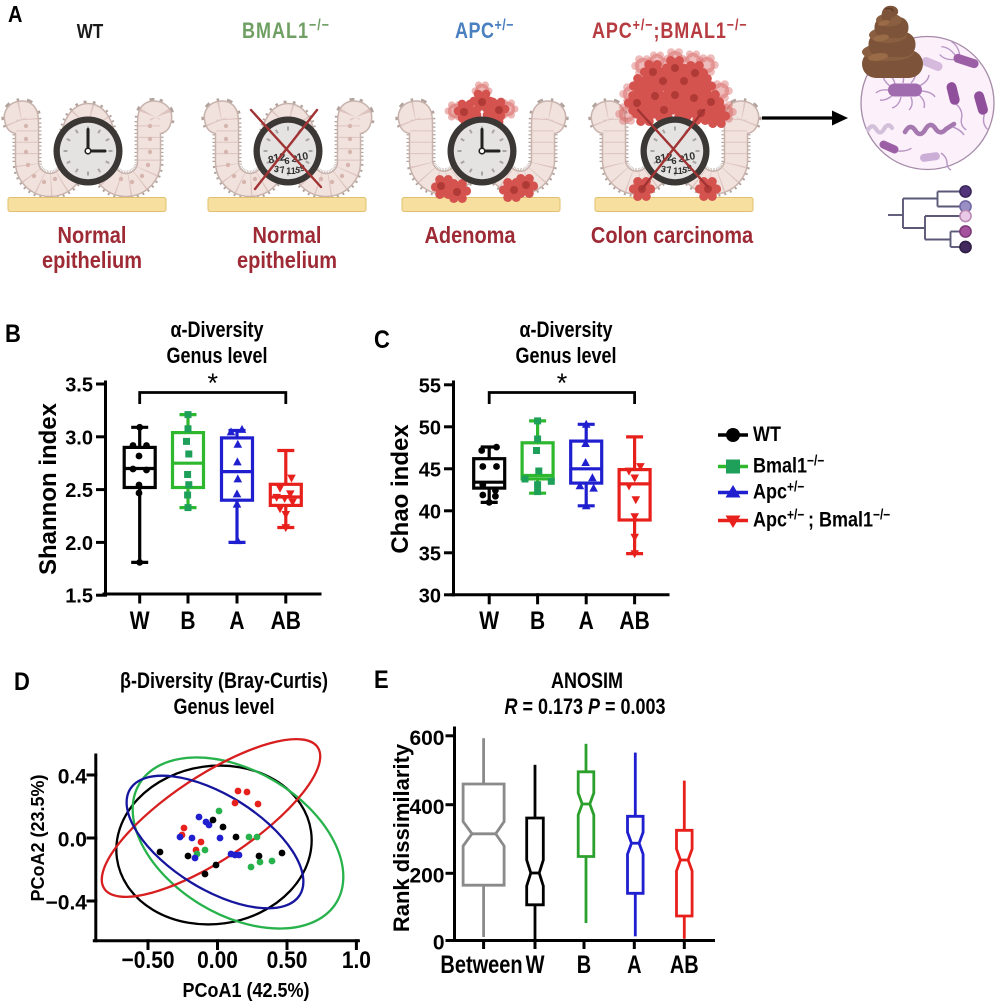 This screenshot has width=1000, height=1008. What do you see at coordinates (48, 488) in the screenshot?
I see `svg-text: Shannon index` at bounding box center [48, 488].